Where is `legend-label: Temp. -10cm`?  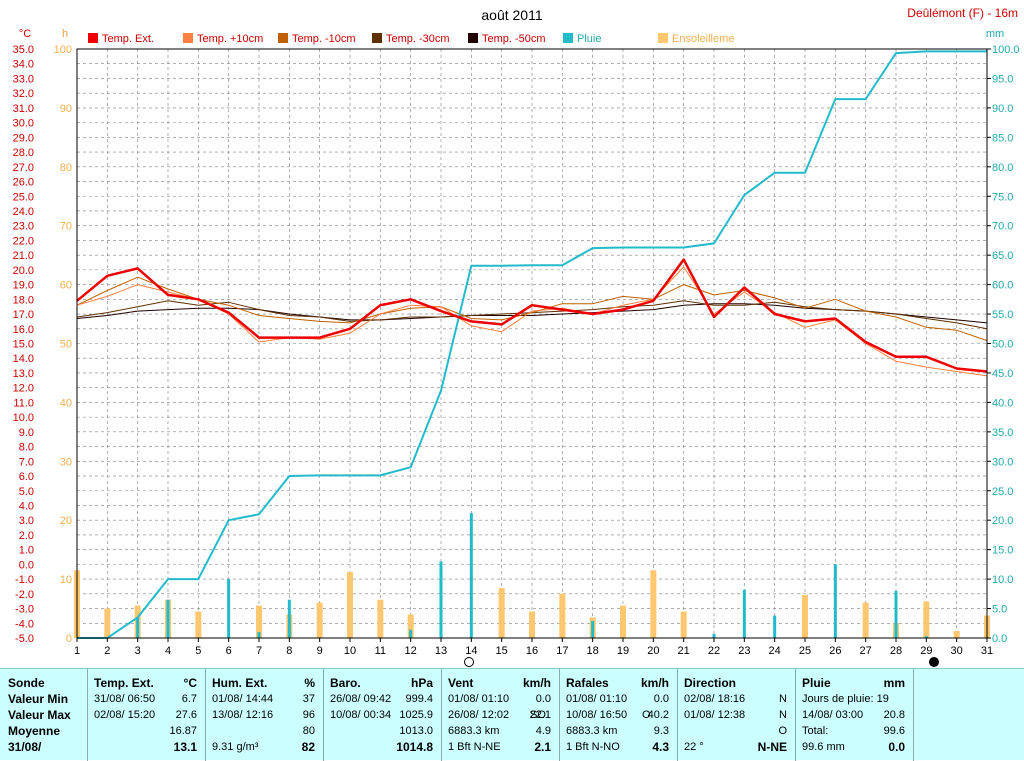 legend-label: Temp. -10cm is located at coordinates (324, 39).